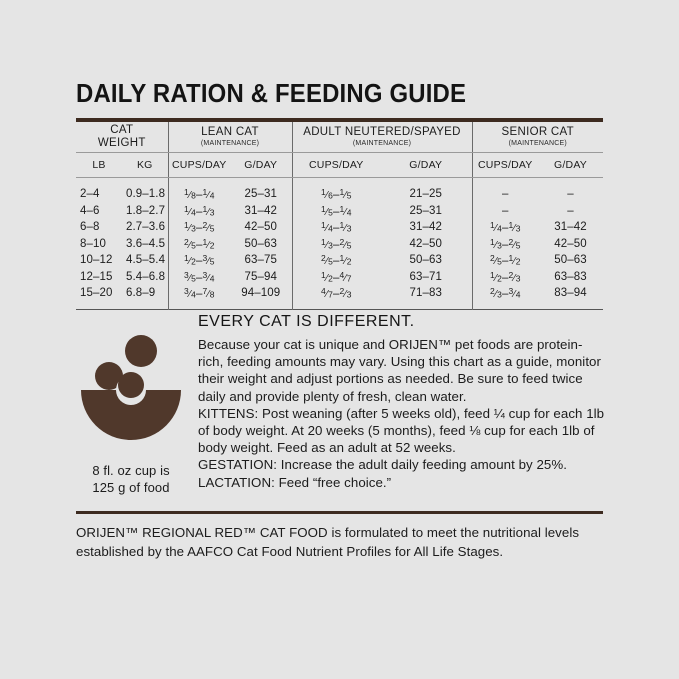  What do you see at coordinates (260, 243) in the screenshot?
I see `cell-lean-g: 50–63` at bounding box center [260, 243].